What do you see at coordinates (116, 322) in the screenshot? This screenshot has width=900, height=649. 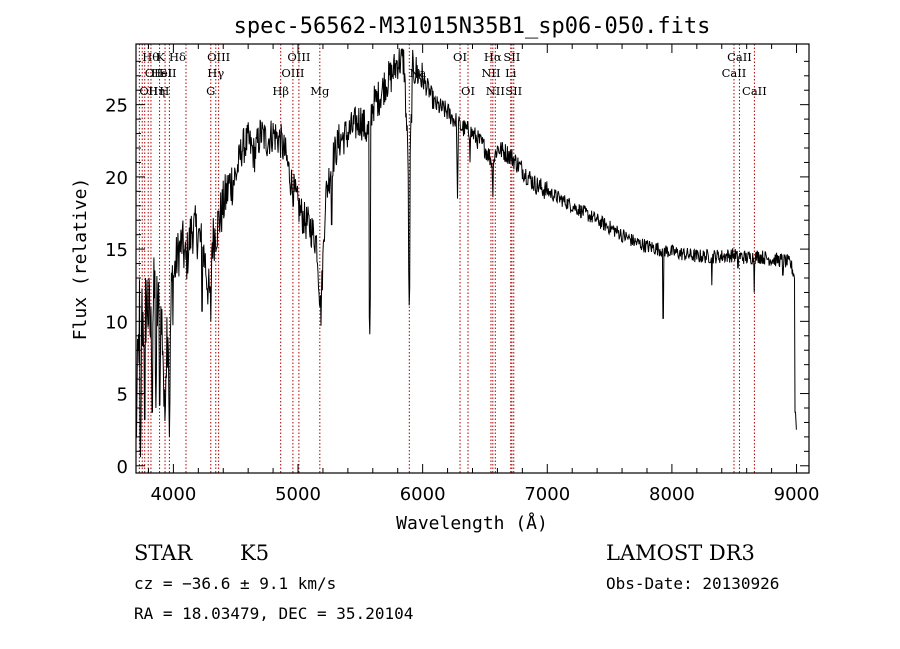 I see `y-tick-label: 10` at bounding box center [116, 322].